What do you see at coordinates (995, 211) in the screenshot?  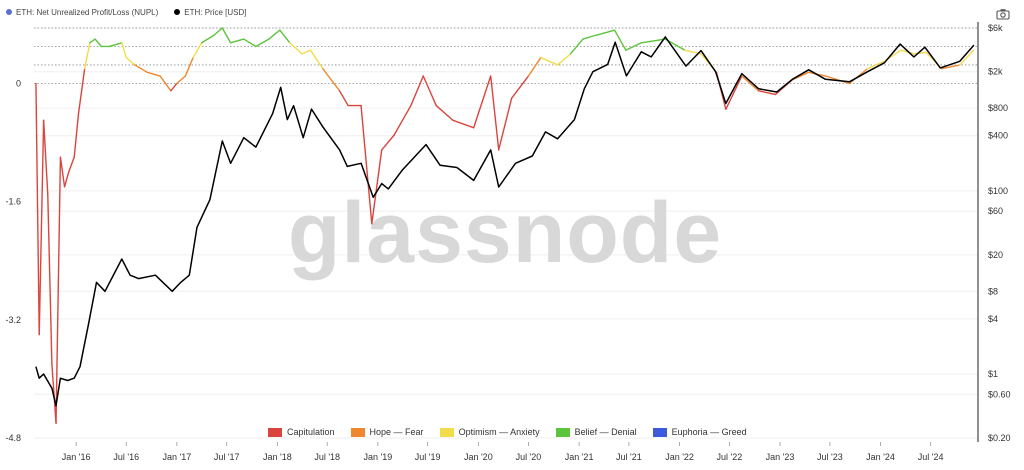 I see `right-tick-label: $60` at bounding box center [995, 211].